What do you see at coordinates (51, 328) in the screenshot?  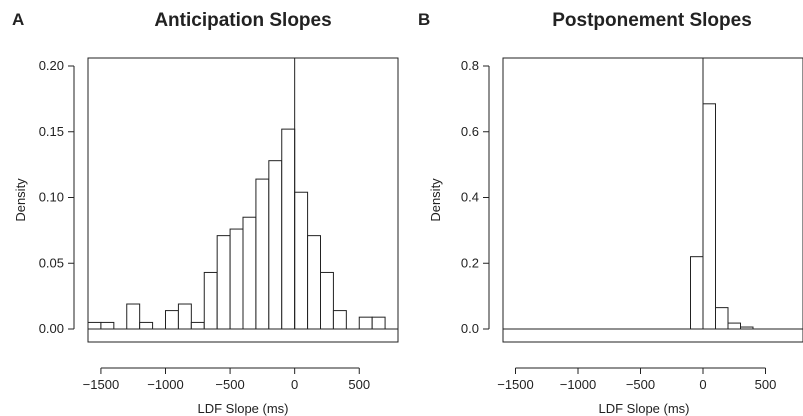 I see `panel-a-y-tick-label-0: 0.00` at bounding box center [51, 328].